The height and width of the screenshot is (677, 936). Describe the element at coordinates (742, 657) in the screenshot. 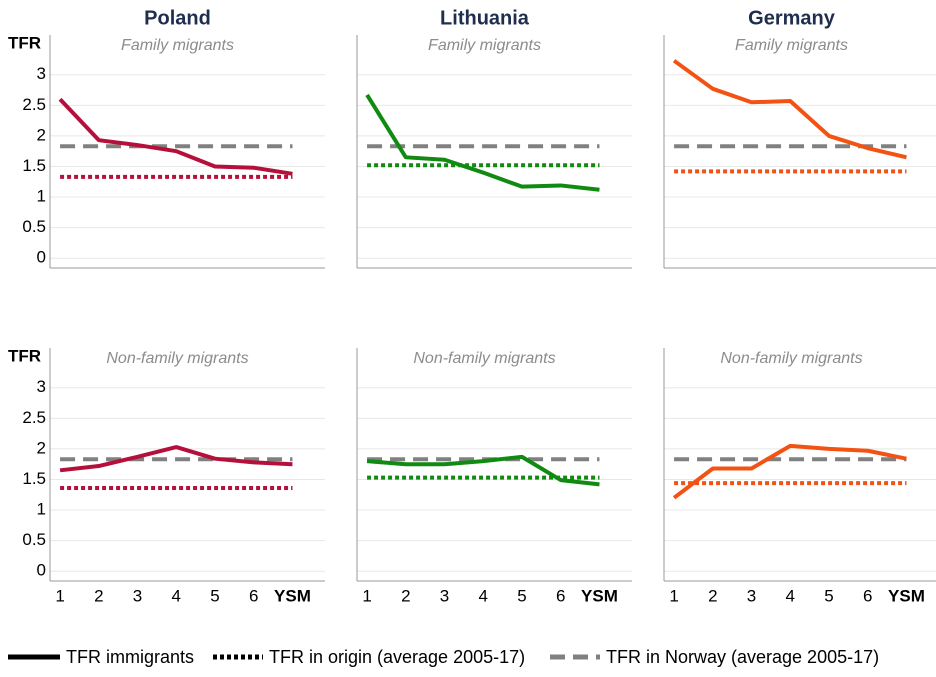

I see `legend-label: TFR in Norway (average 2005-17)` at that location.